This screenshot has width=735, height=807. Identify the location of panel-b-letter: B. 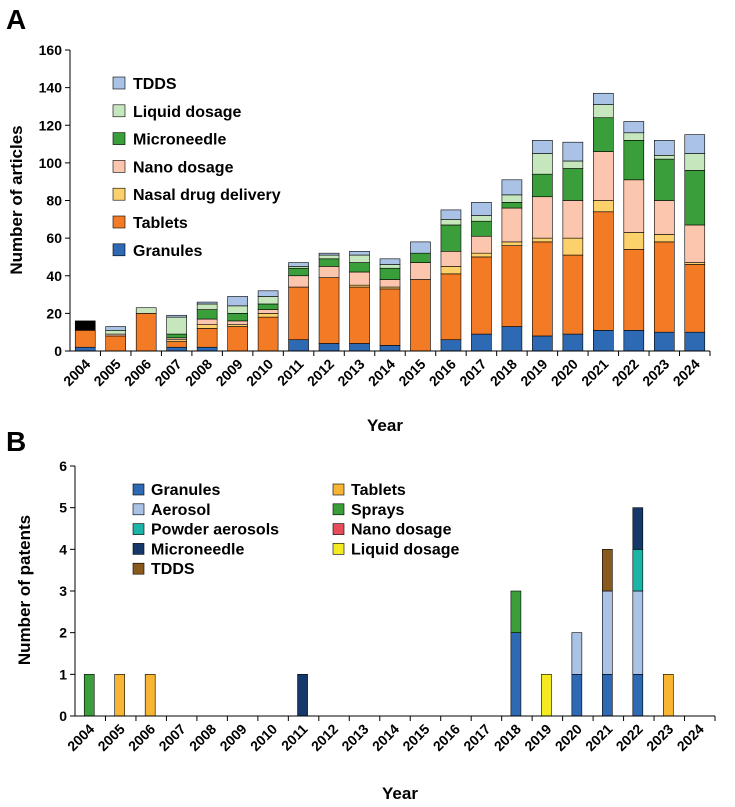
(16, 441).